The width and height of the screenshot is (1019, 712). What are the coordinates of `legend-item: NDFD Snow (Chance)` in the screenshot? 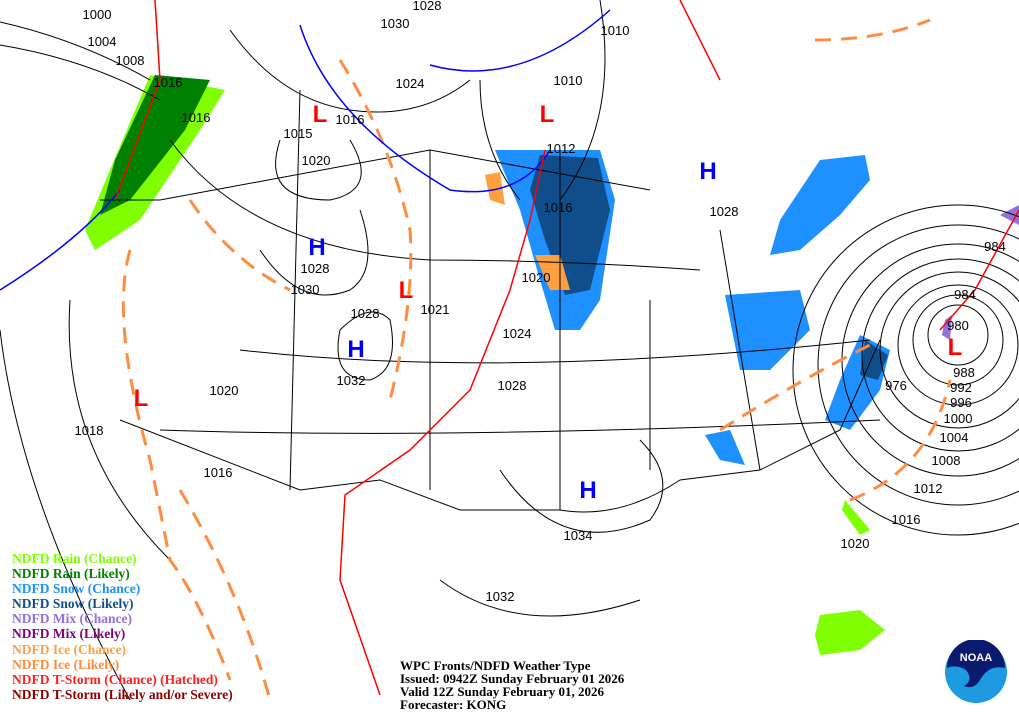 It's located at (76, 589).